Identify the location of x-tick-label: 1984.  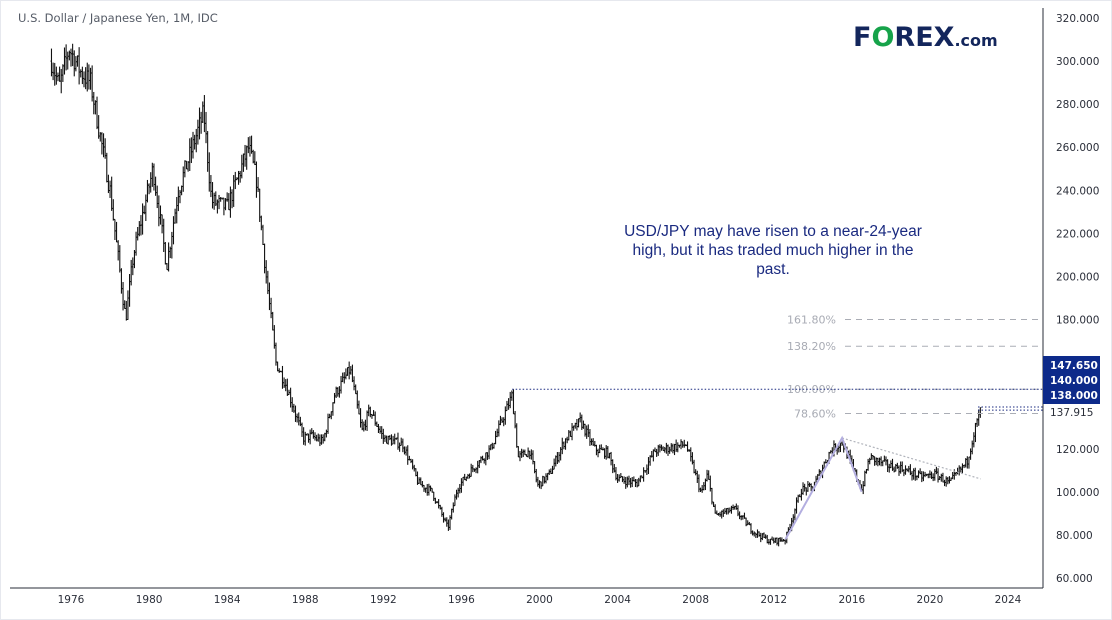
(227, 600).